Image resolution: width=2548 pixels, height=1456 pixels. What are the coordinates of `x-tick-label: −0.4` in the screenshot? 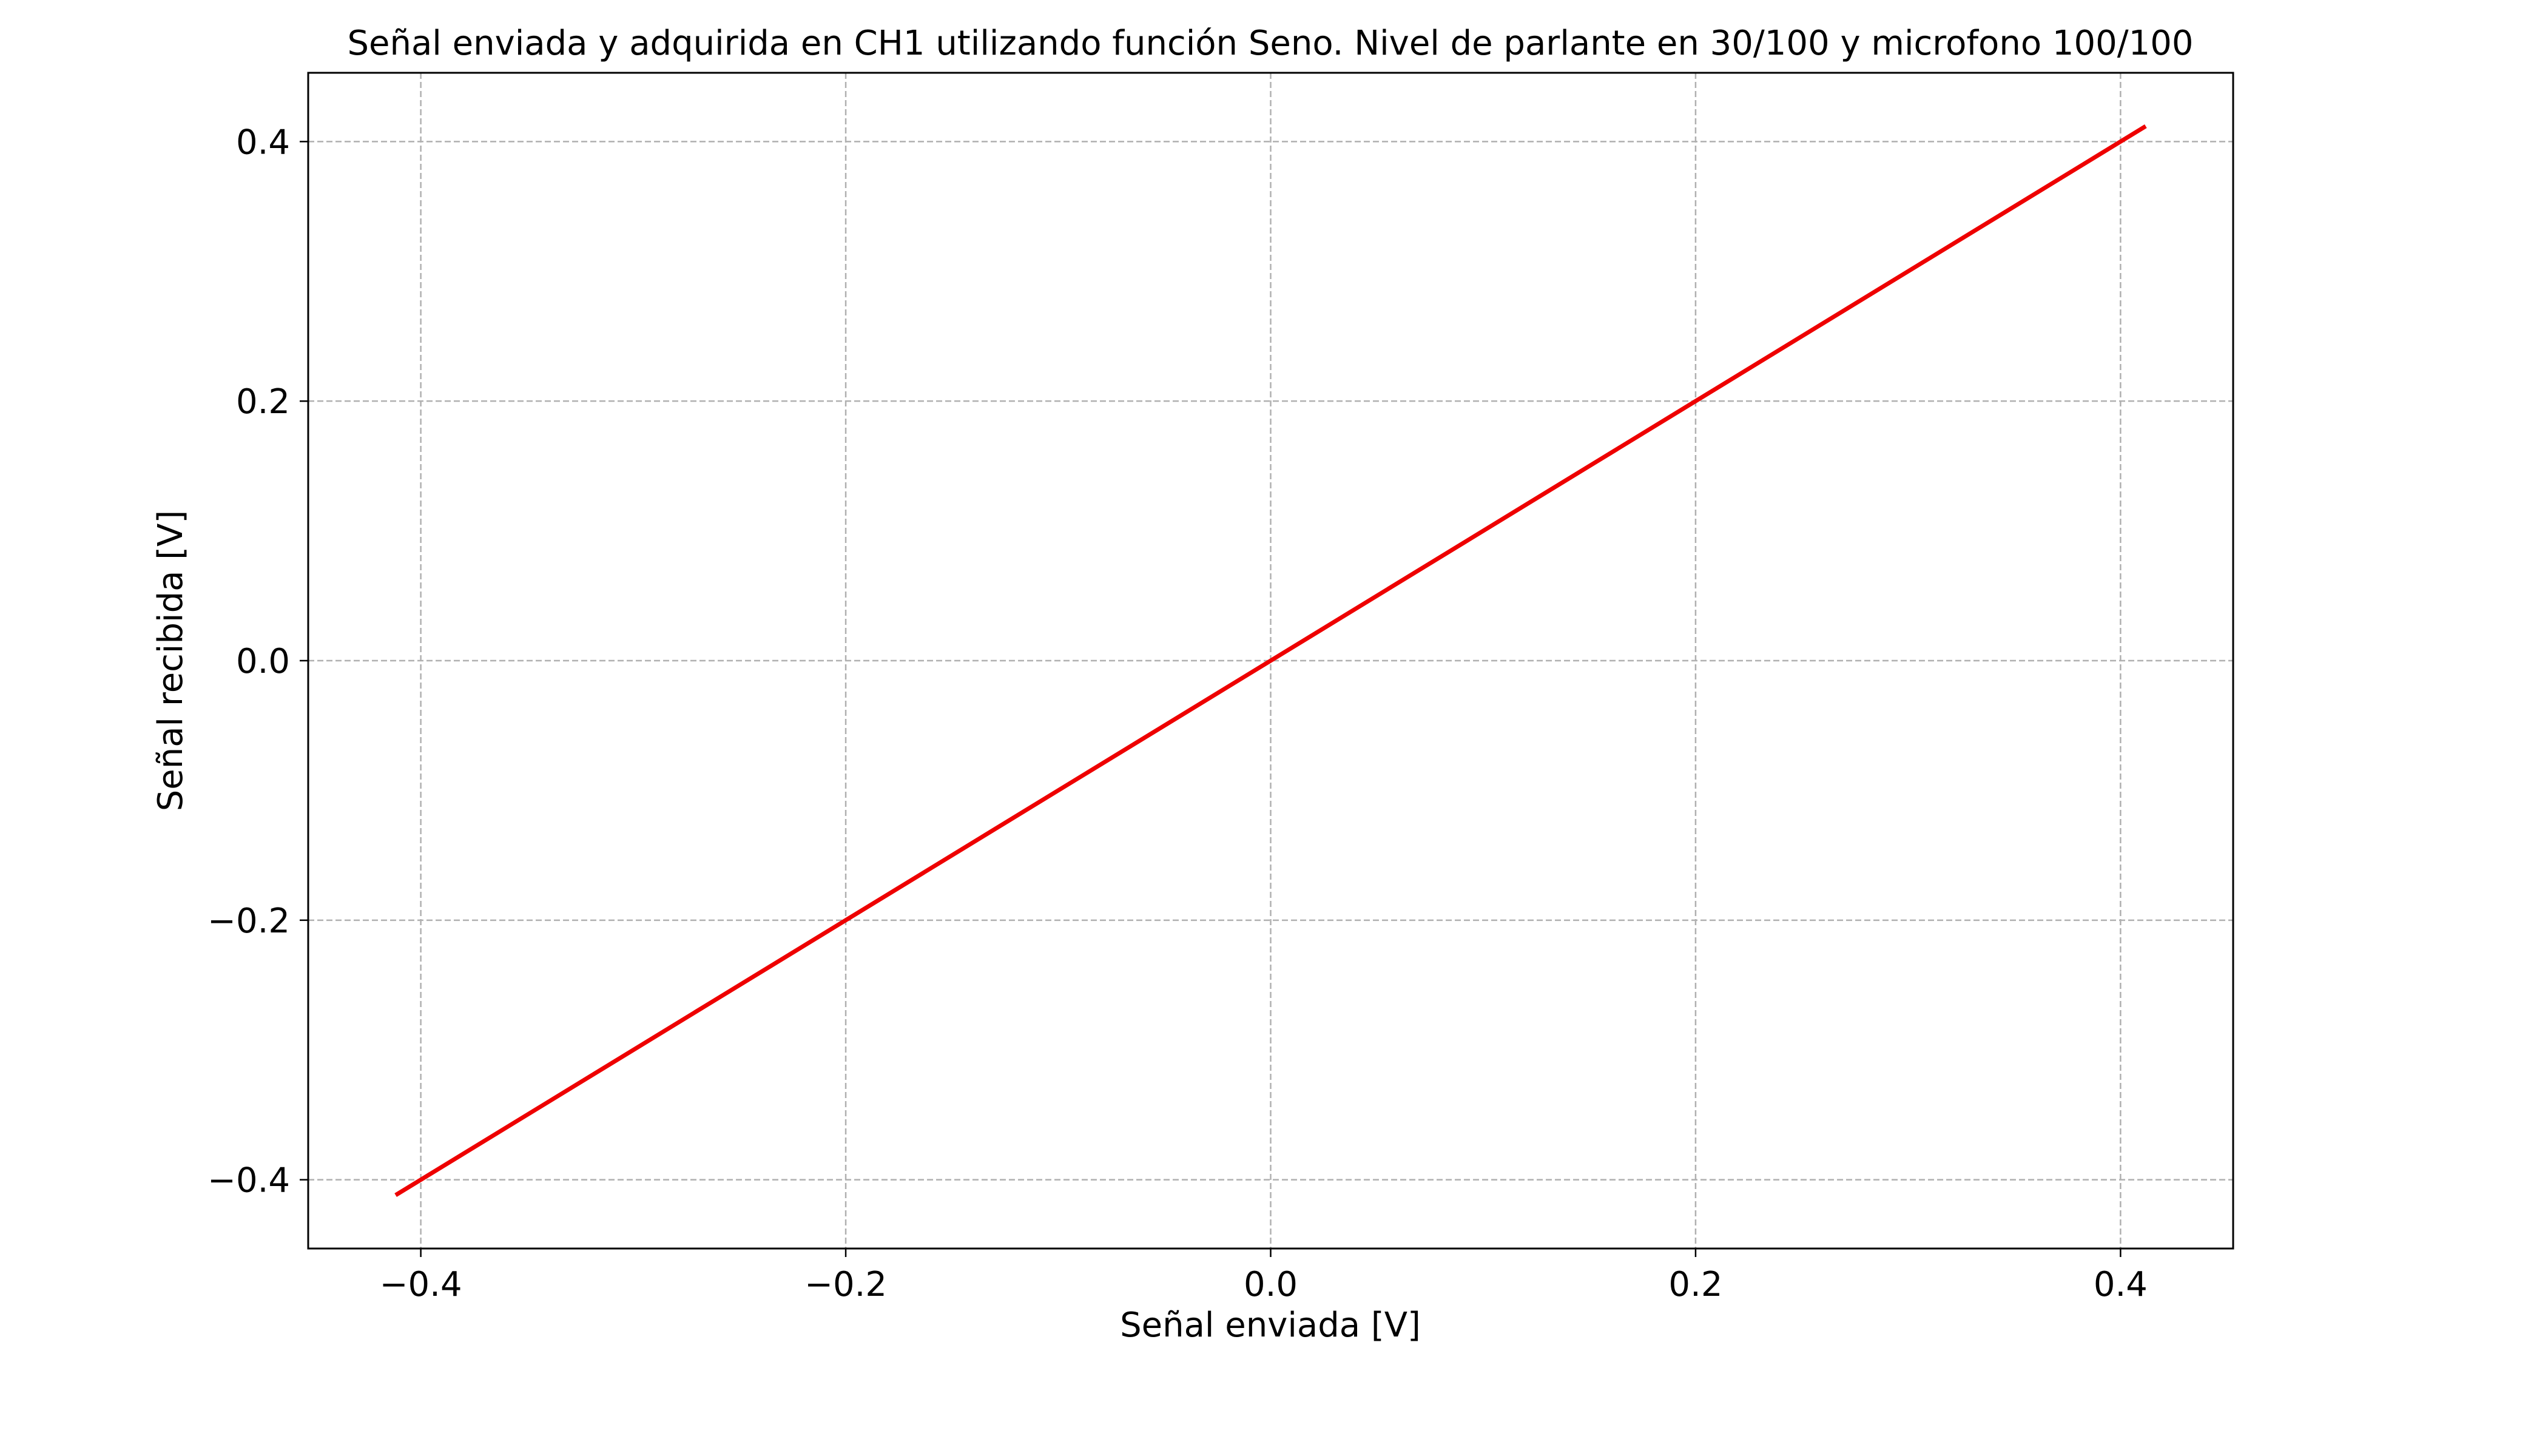 It's located at (421, 1284).